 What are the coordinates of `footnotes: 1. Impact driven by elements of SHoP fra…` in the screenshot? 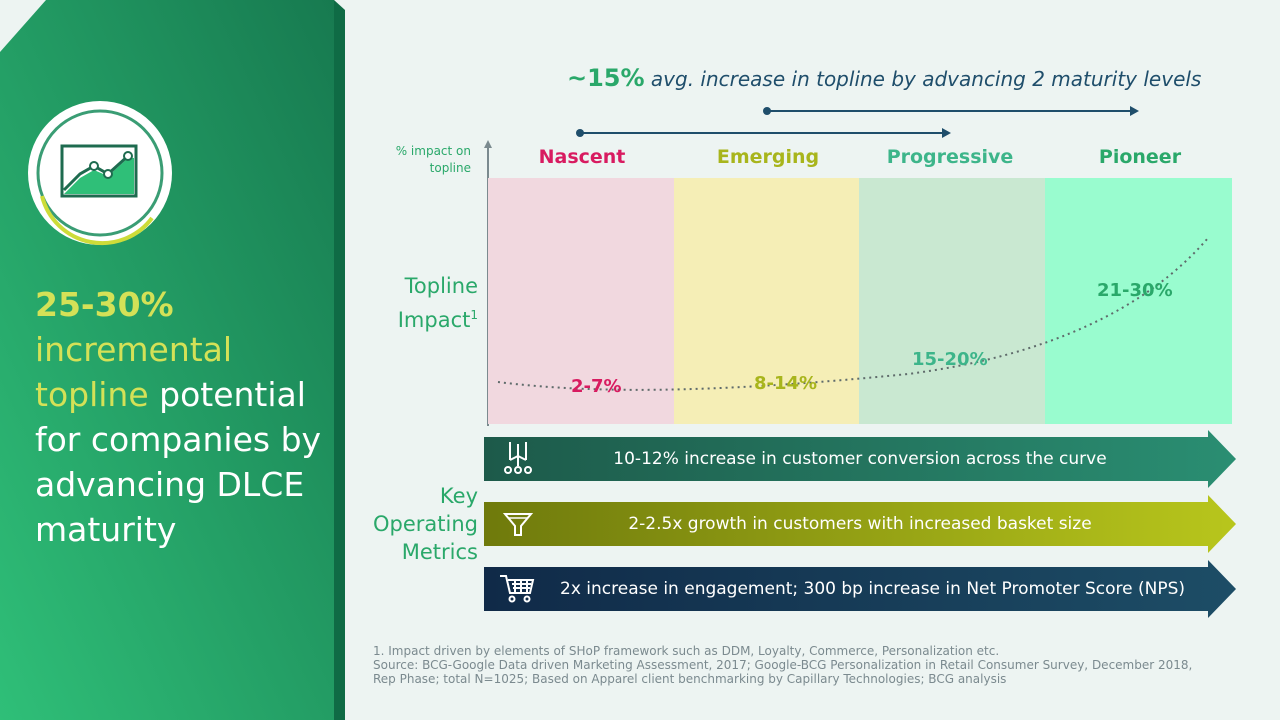 It's located at (813, 665).